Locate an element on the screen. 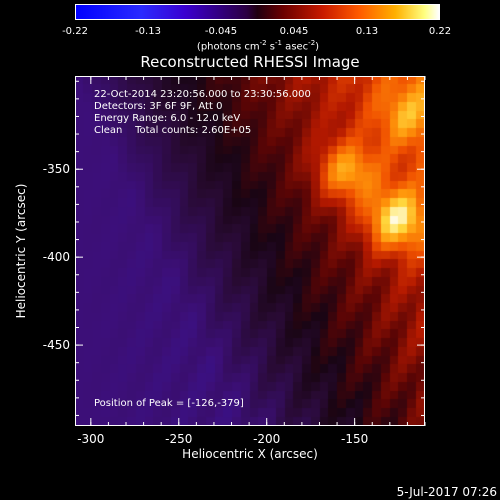 The width and height of the screenshot is (500, 500). y-tick-label: -450 is located at coordinates (56, 345).